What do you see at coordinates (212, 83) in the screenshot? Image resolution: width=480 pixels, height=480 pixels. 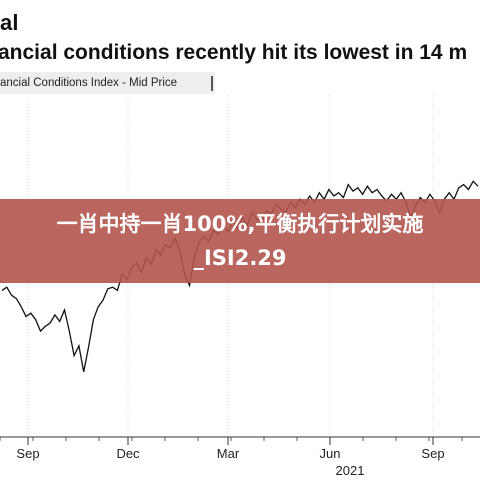 I see `legend-divider` at bounding box center [212, 83].